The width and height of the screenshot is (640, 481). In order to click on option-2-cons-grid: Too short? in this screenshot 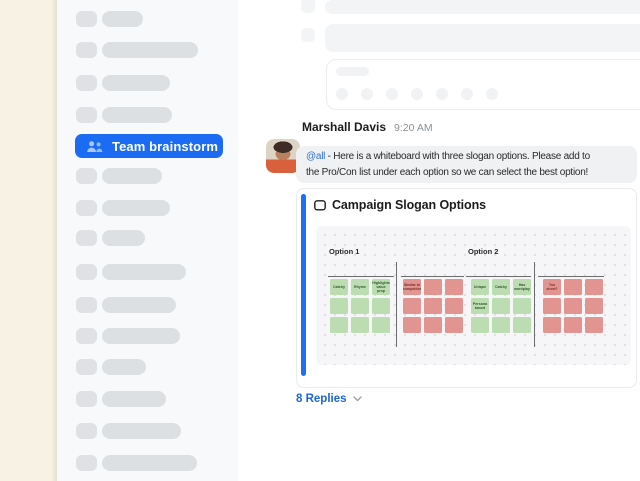, I will do `click(573, 306)`.